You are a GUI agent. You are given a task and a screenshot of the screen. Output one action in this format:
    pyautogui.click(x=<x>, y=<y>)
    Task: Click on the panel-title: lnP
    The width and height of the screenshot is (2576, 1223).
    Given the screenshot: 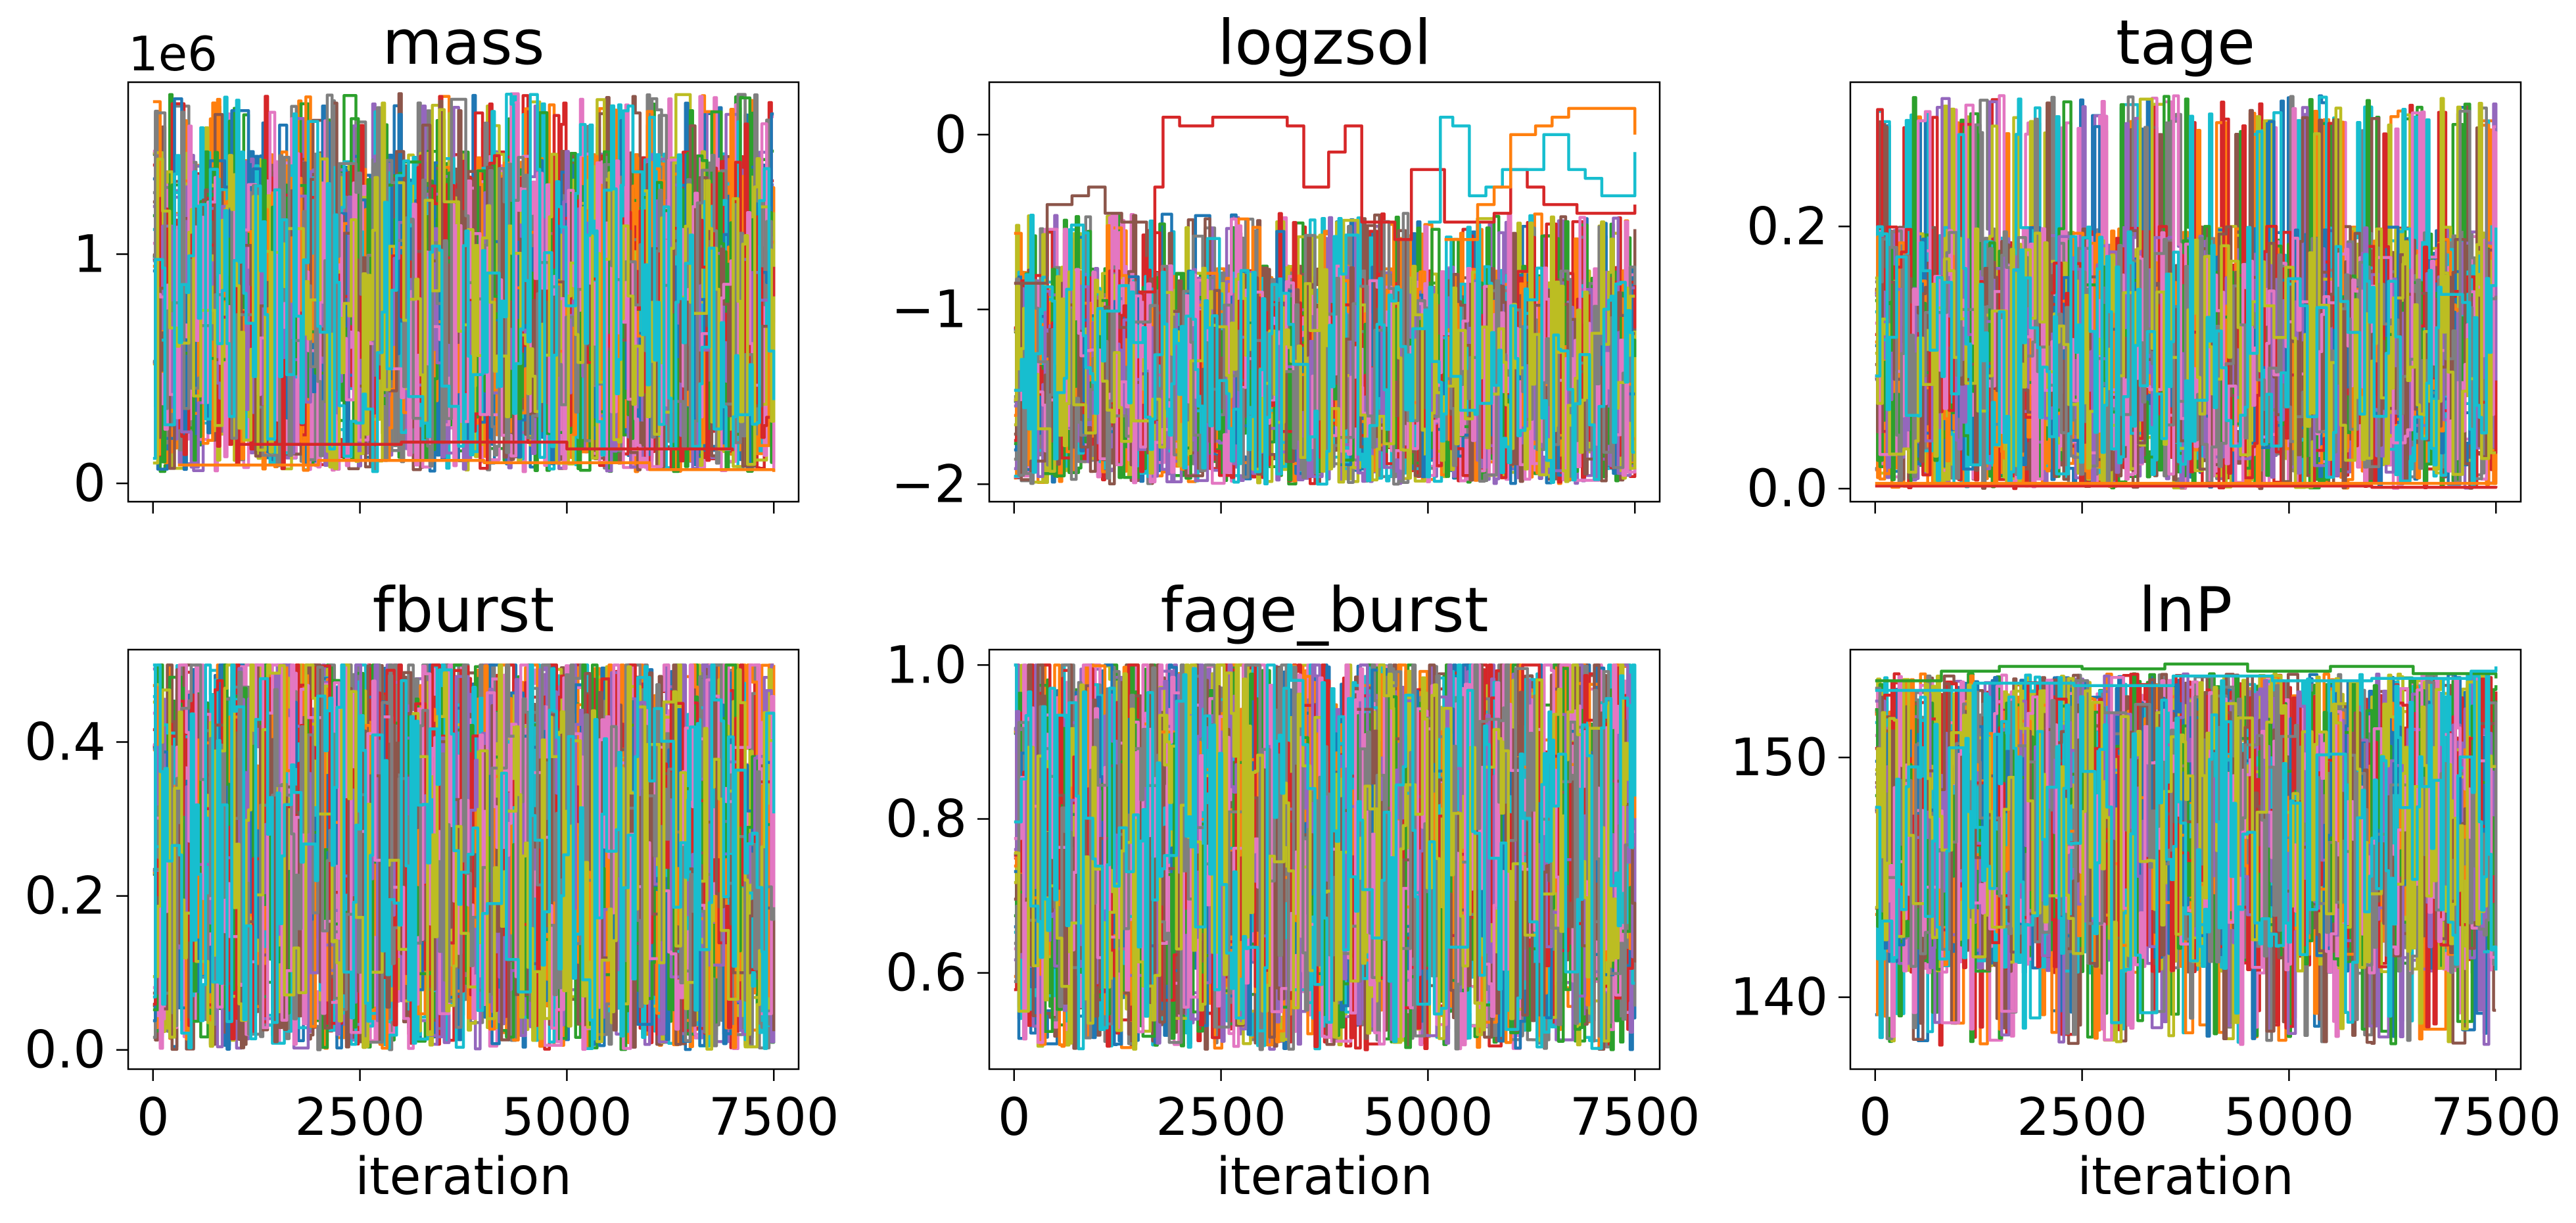 What is the action you would take?
    pyautogui.click(x=2185, y=610)
    